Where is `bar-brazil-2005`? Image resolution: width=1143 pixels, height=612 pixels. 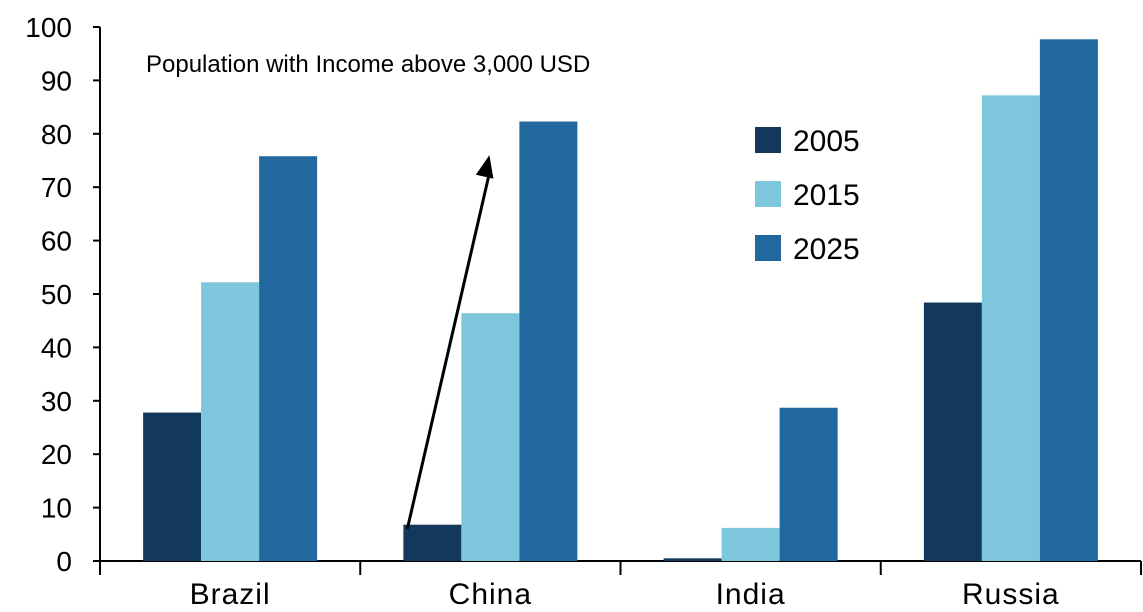
bar-brazil-2005 is located at coordinates (172, 486).